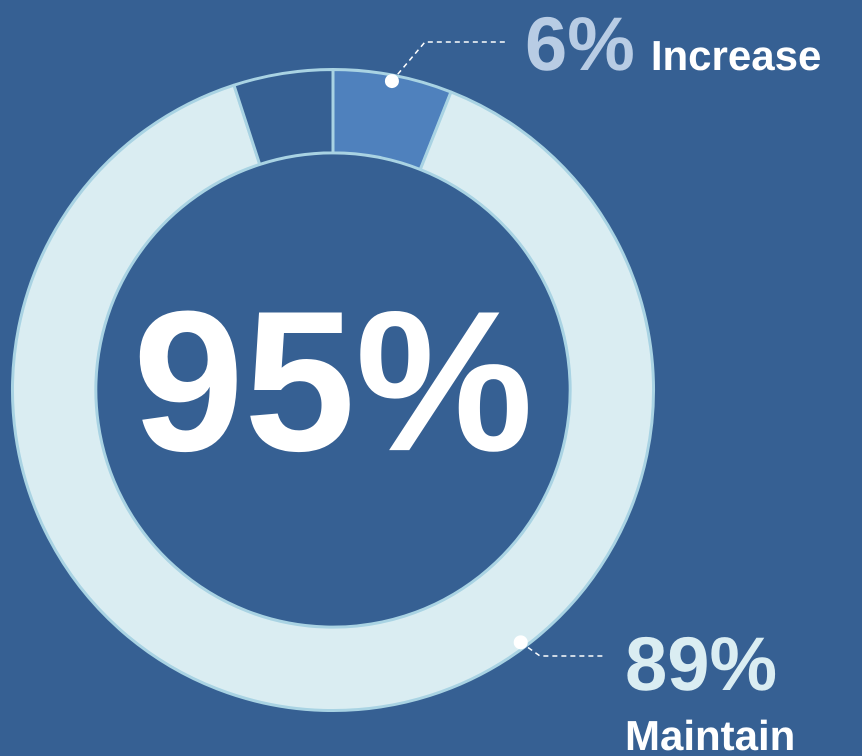 This screenshot has width=862, height=756. Describe the element at coordinates (580, 44) in the screenshot. I see `data-label: 6%` at that location.